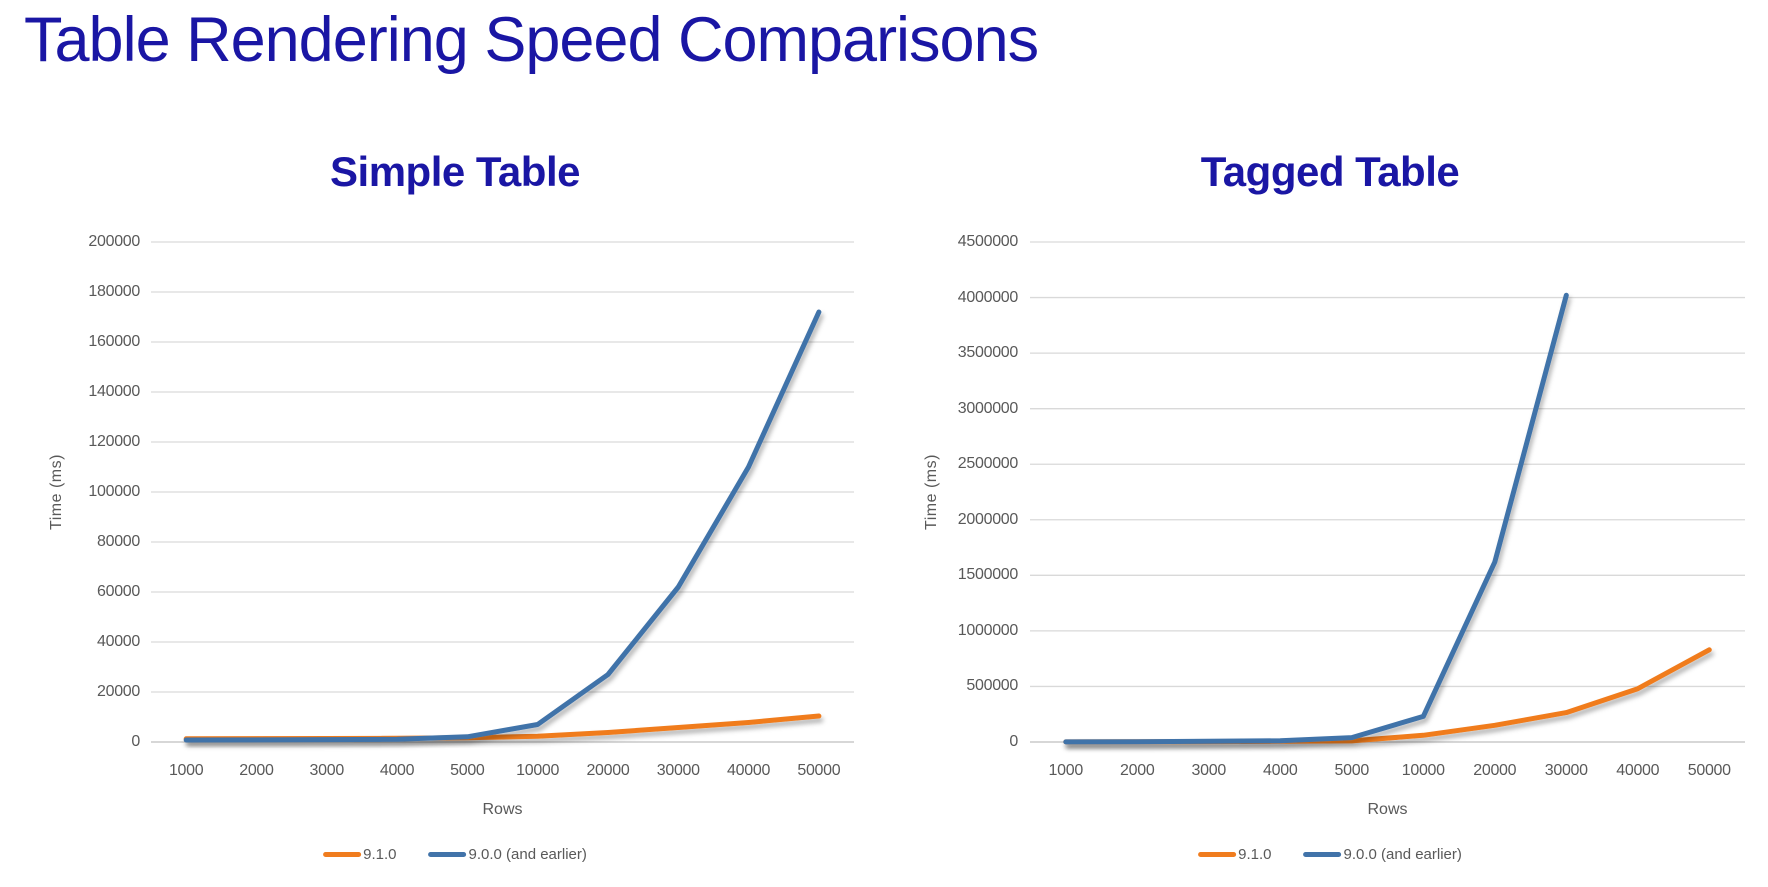  I want to click on page-title: Table Rendering Speed Comparisons, so click(531, 40).